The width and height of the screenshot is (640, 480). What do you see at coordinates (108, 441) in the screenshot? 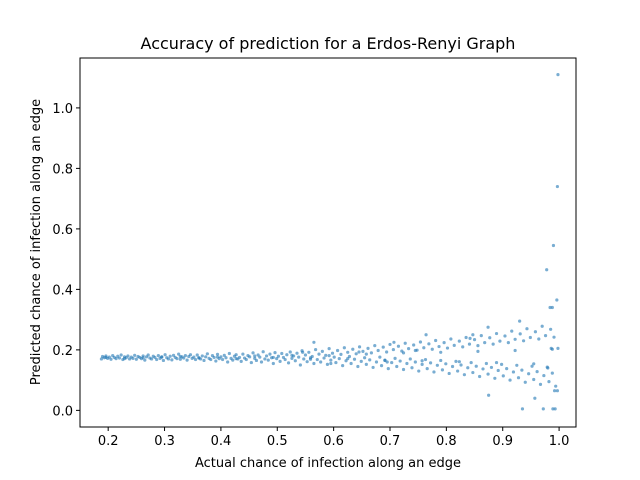
I see `x-tick-label: 0.2` at bounding box center [108, 441].